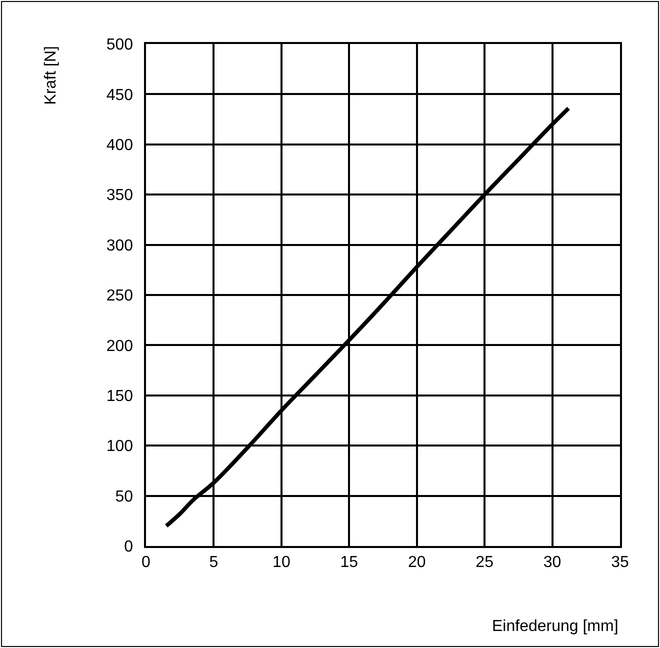 The height and width of the screenshot is (648, 660). I want to click on y-tick-label: 100, so click(120, 447).